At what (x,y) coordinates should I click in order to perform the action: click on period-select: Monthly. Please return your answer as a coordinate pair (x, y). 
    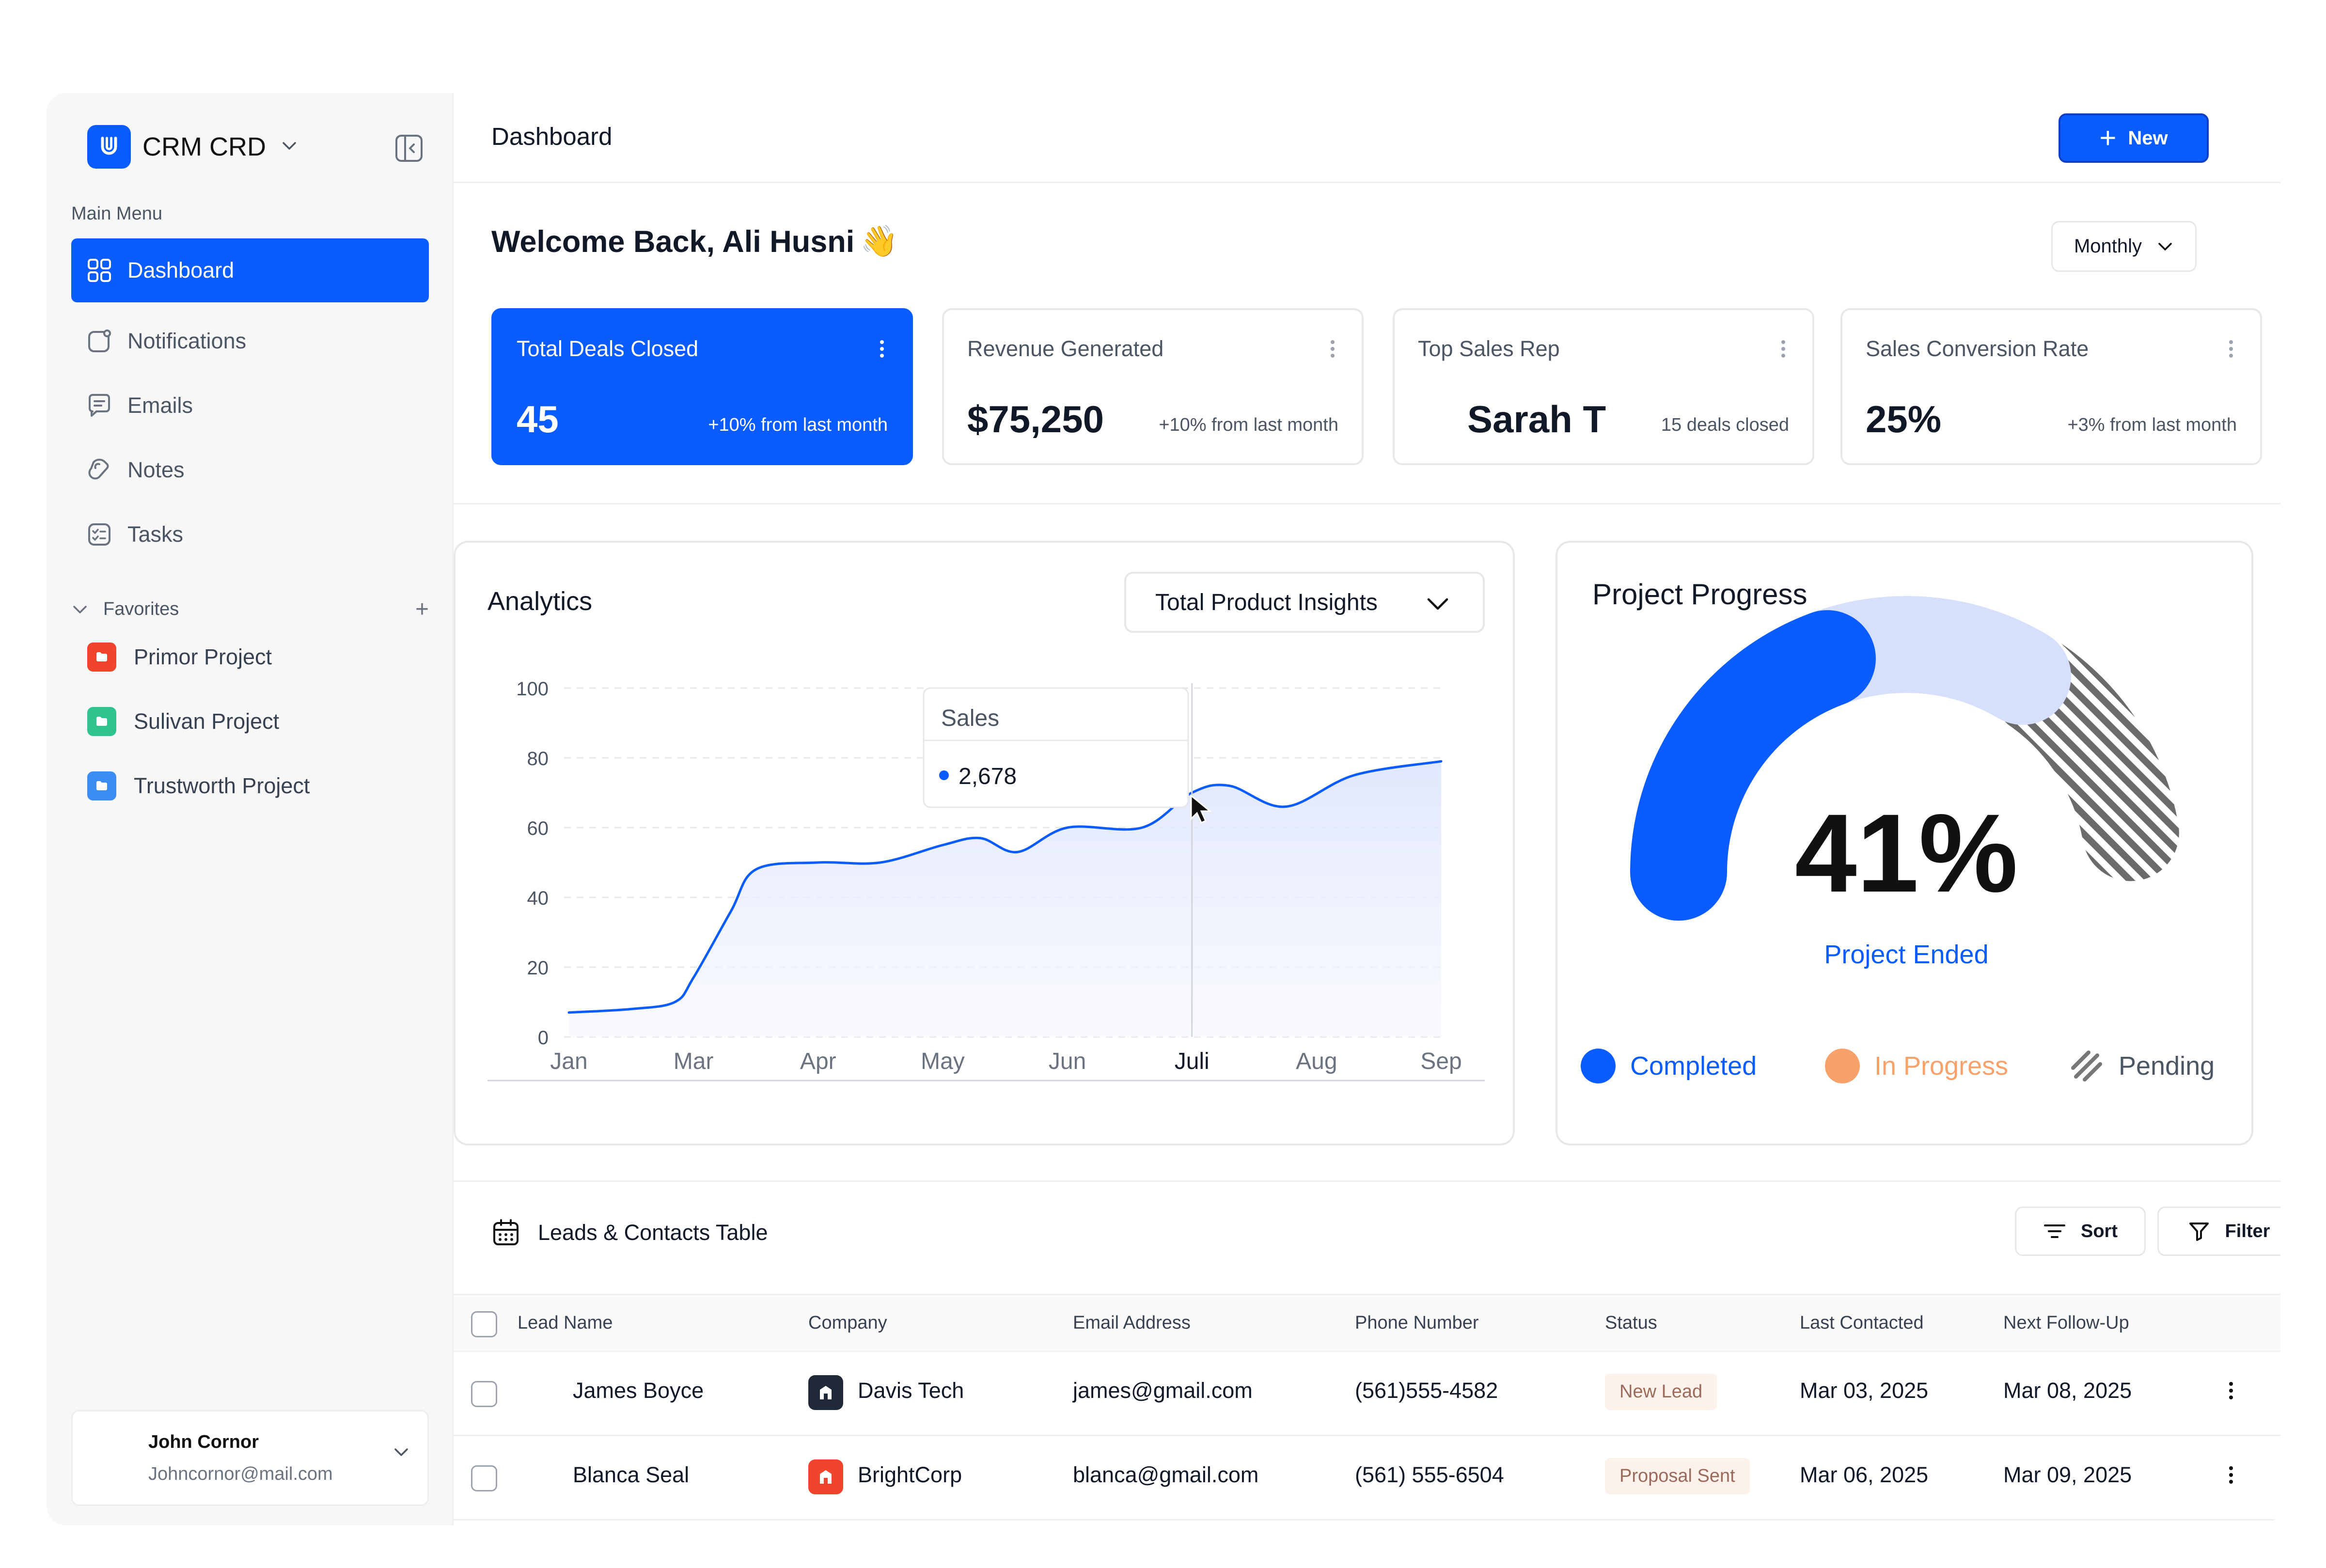
    Looking at the image, I should click on (2124, 247).